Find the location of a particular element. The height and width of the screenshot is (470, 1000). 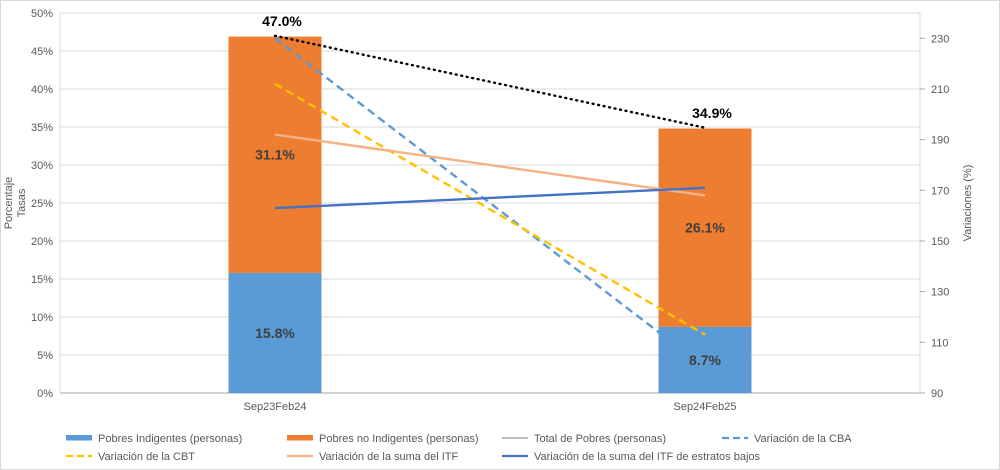

left-axis-tick-label: 30% is located at coordinates (42, 166).